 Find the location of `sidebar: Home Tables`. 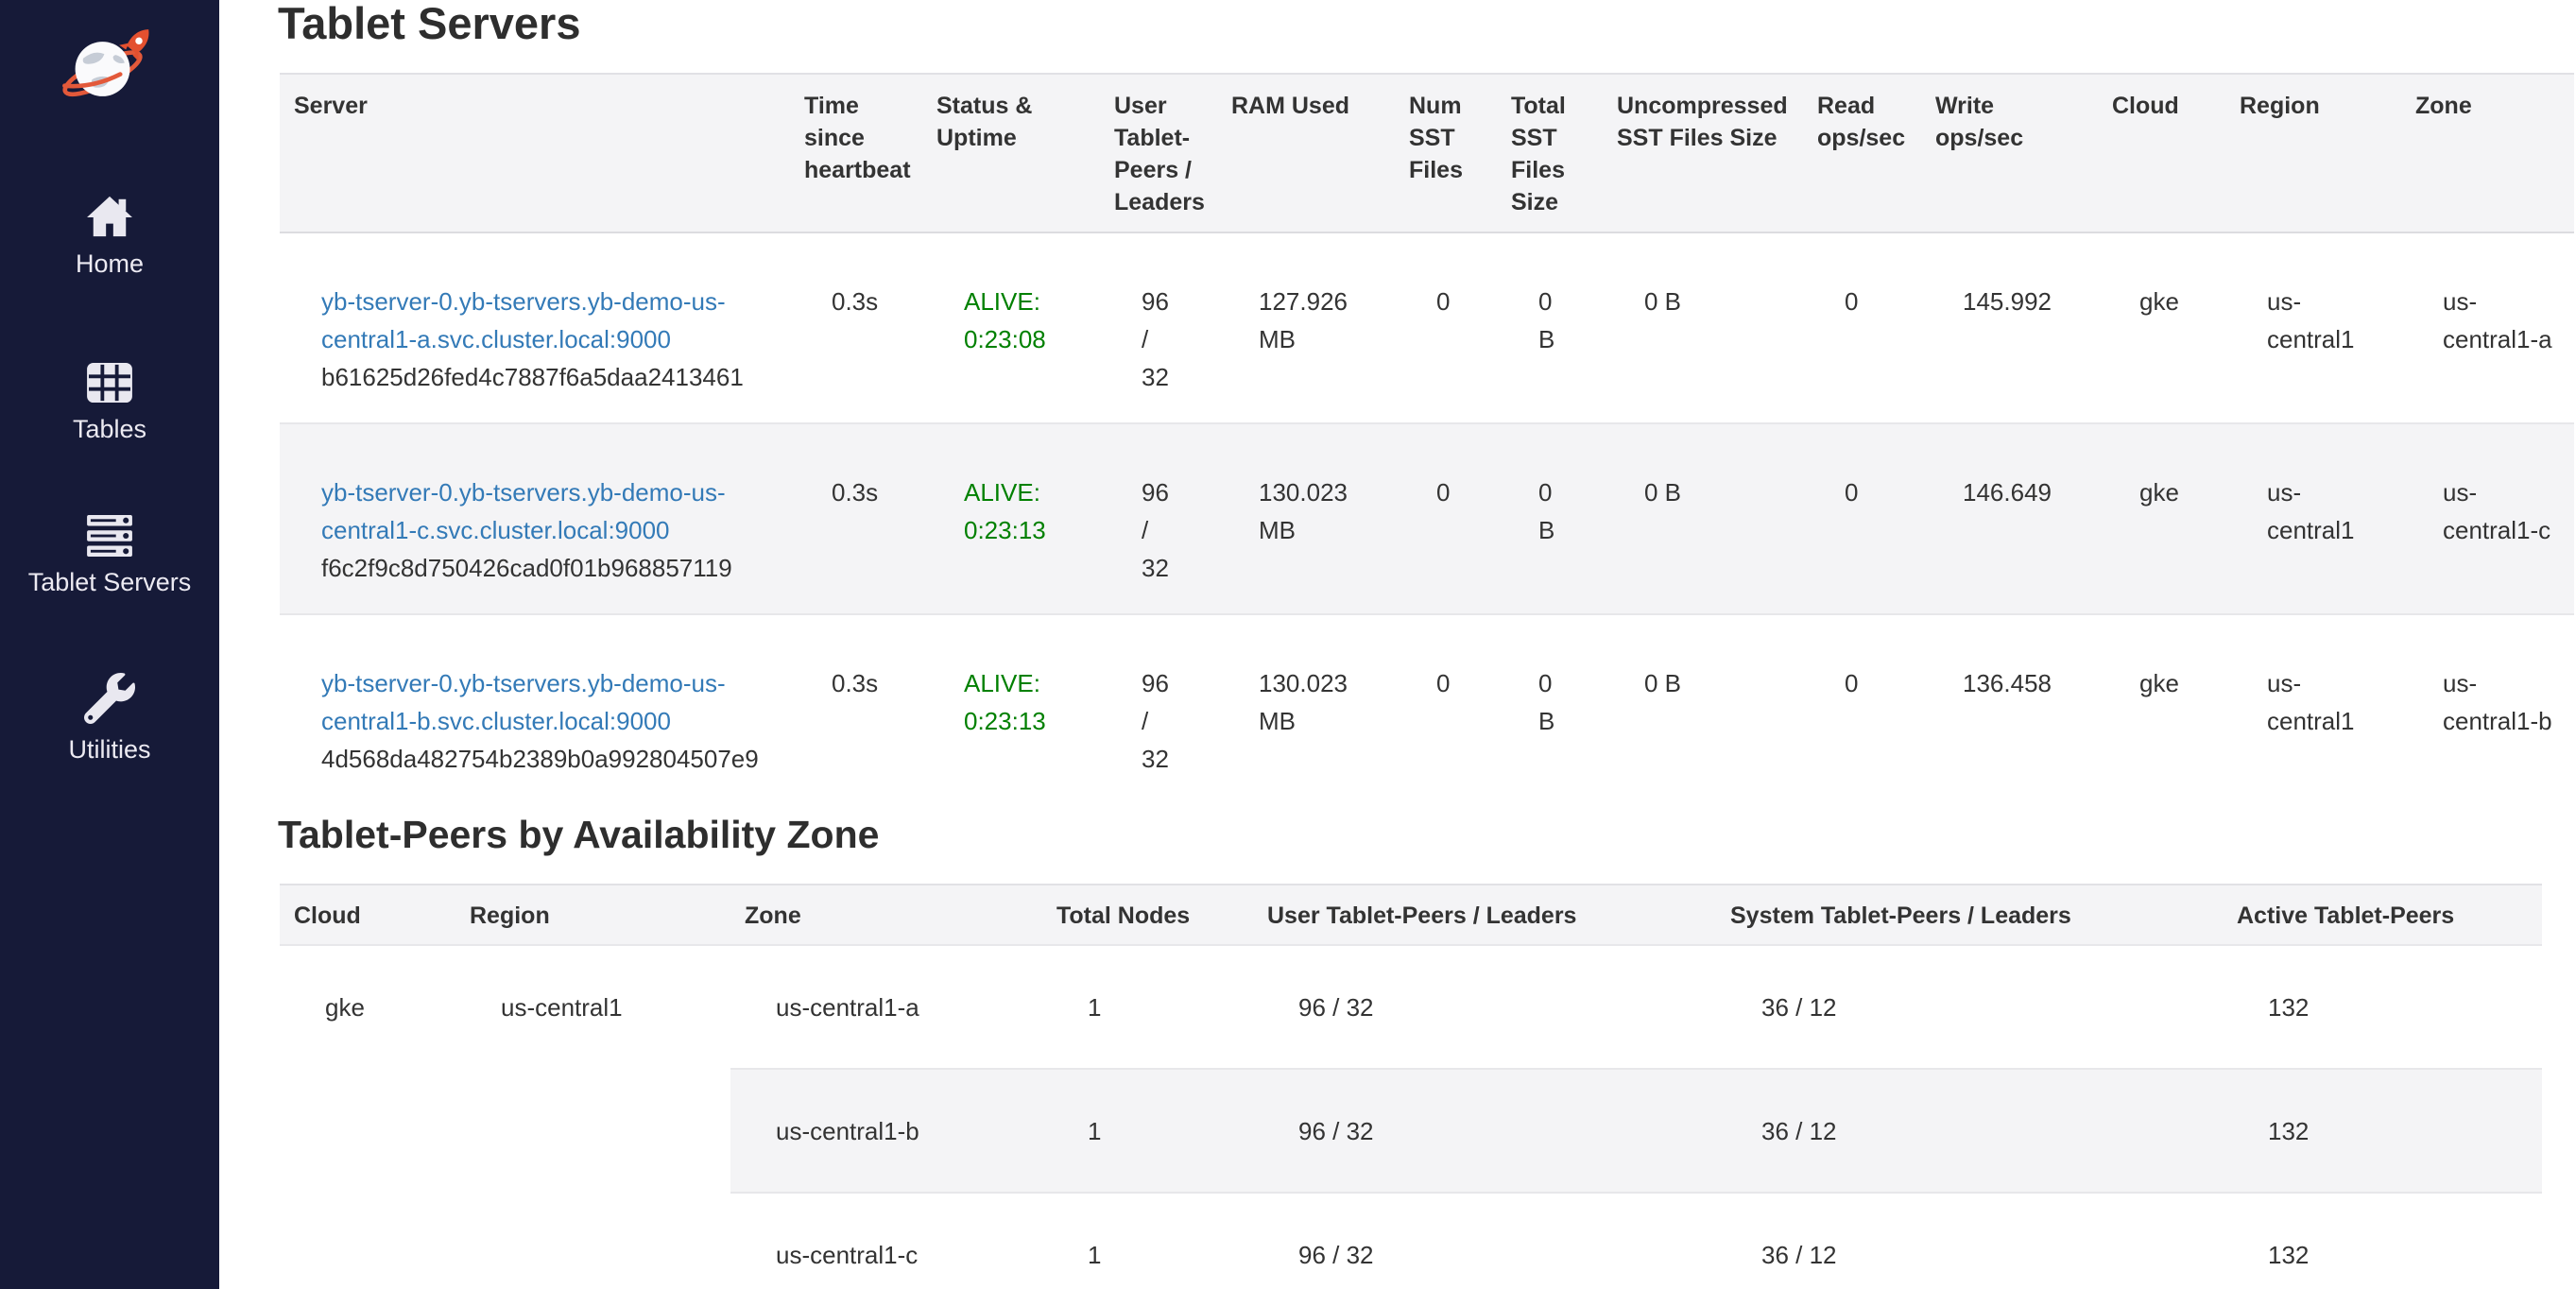

sidebar: Home Tables is located at coordinates (109, 644).